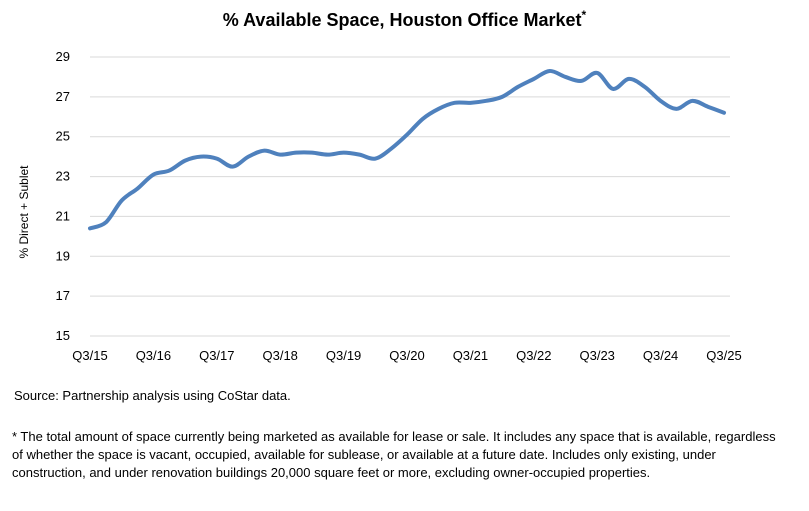 The image size is (809, 511). Describe the element at coordinates (63, 96) in the screenshot. I see `y-tick-label: 27` at that location.